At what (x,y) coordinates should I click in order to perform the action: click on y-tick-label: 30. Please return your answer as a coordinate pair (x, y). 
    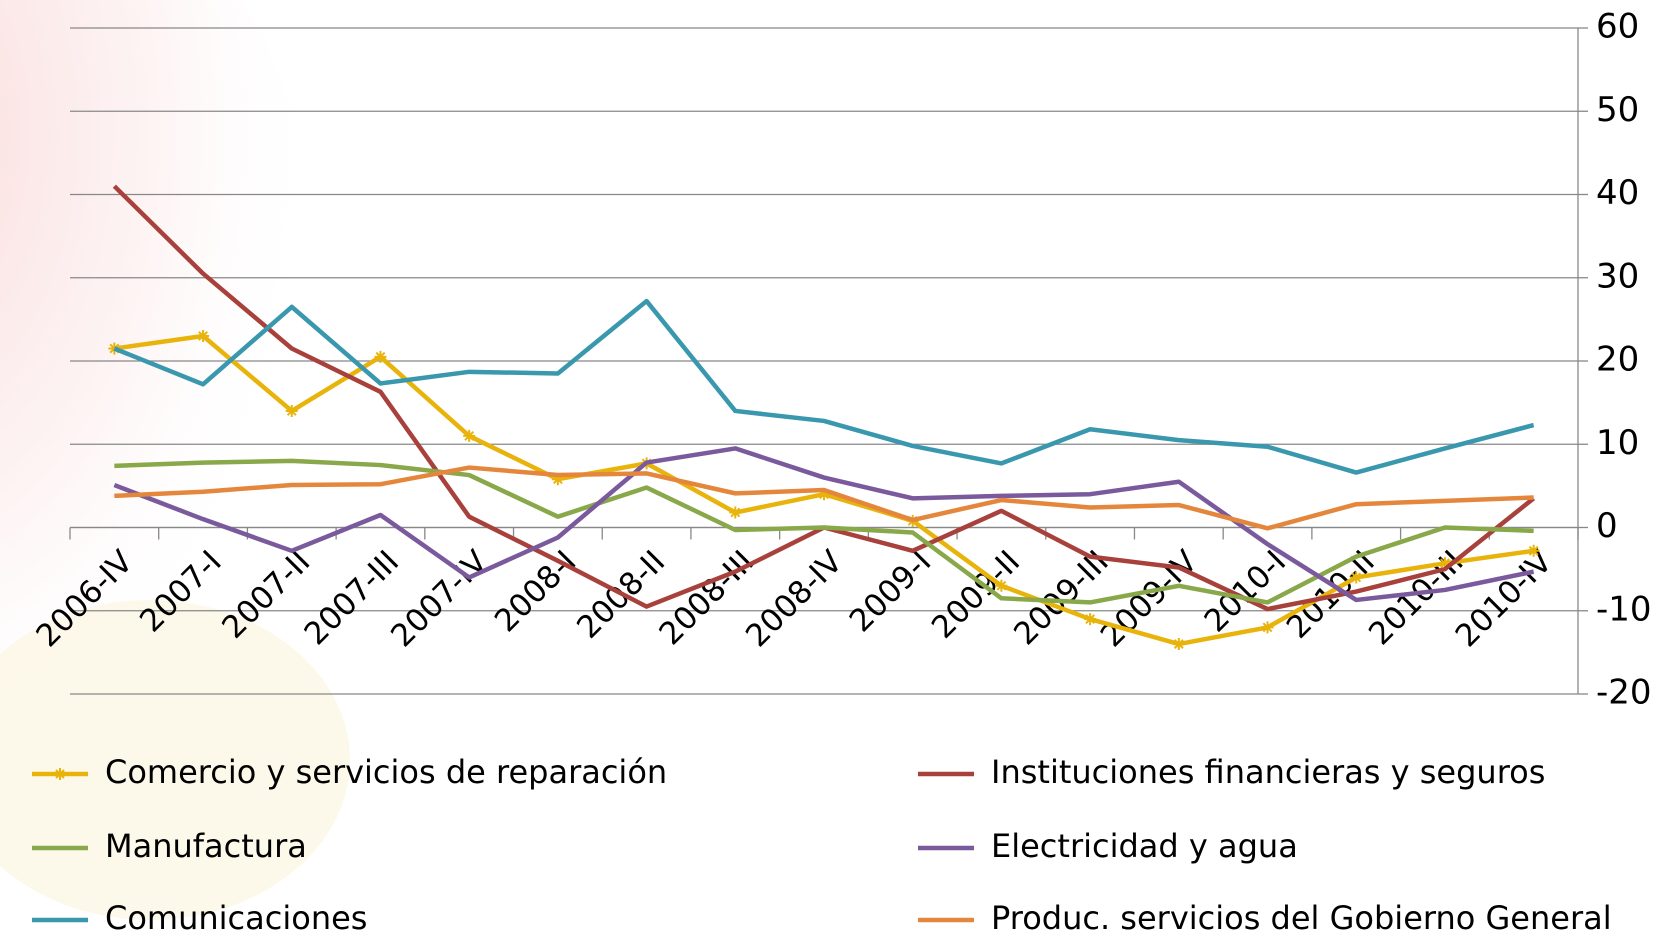
    Looking at the image, I should click on (1617, 276).